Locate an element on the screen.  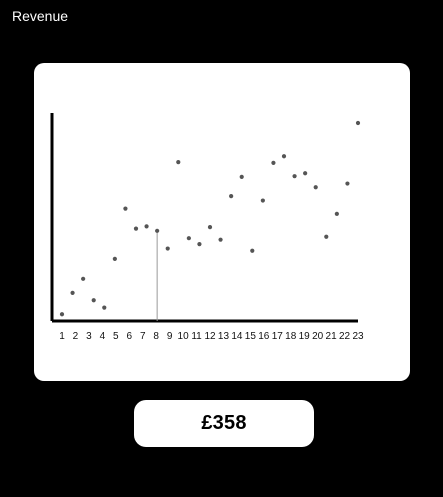
x-tick-label: 3 is located at coordinates (89, 336).